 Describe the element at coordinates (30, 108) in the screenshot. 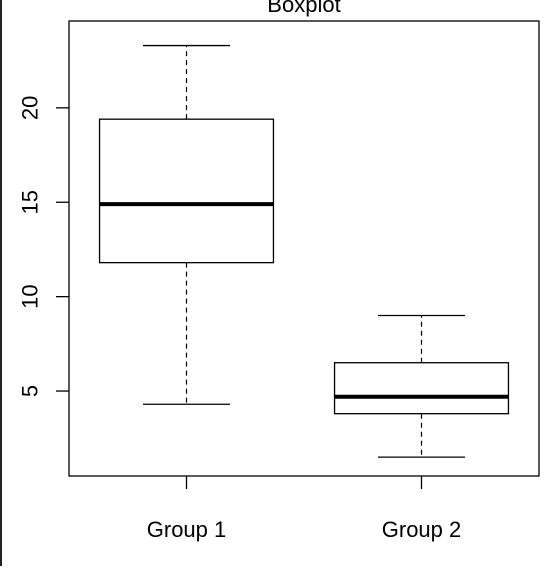

I see `y-tick-label: 20` at that location.